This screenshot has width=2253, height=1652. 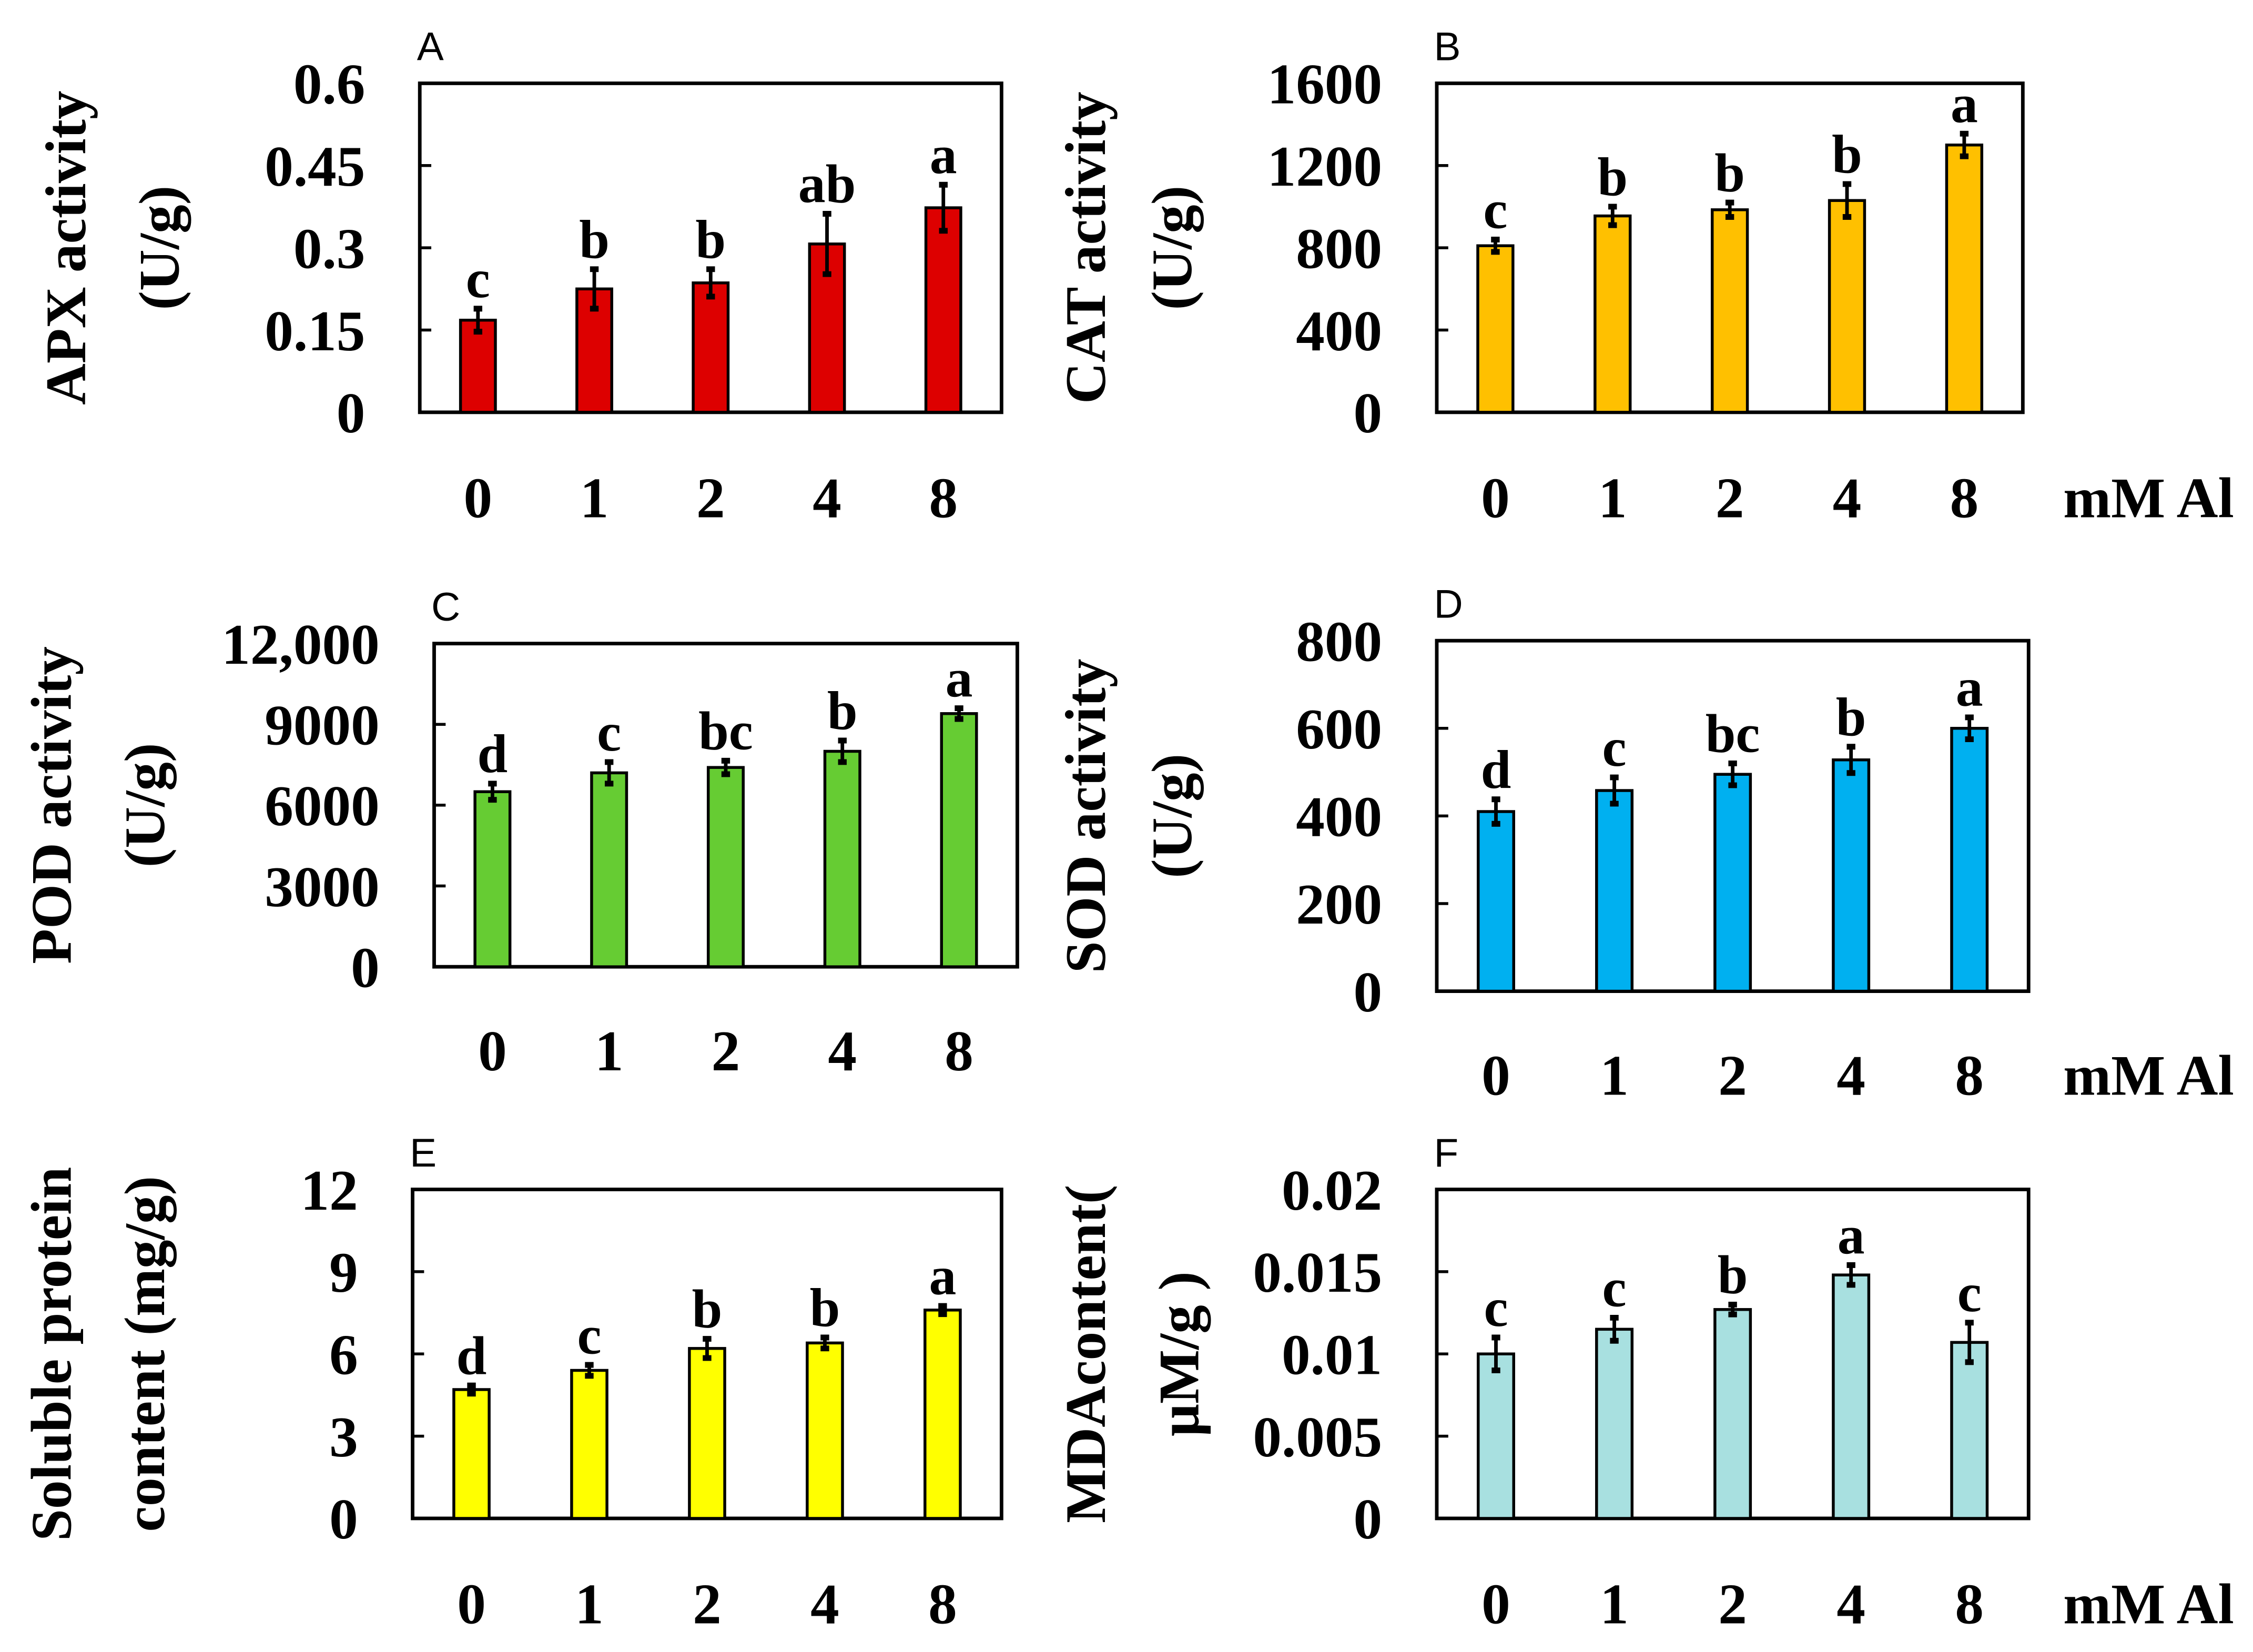 What do you see at coordinates (1339, 248) in the screenshot?
I see `y-tick-label: 800` at bounding box center [1339, 248].